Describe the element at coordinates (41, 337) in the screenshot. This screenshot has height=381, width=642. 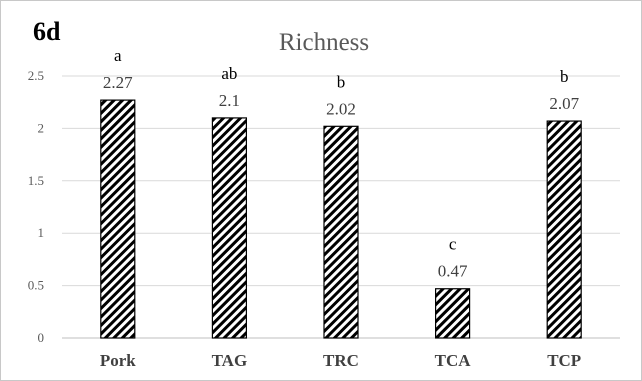
I see `y-tick-label: 0` at that location.